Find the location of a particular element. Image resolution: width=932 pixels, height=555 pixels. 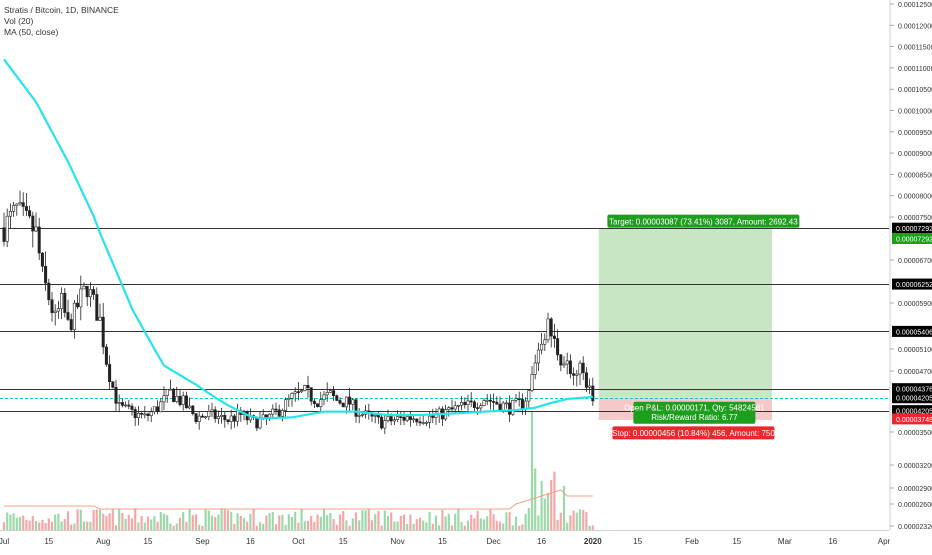

price-axis-label: 0.00007500 is located at coordinates (915, 218).